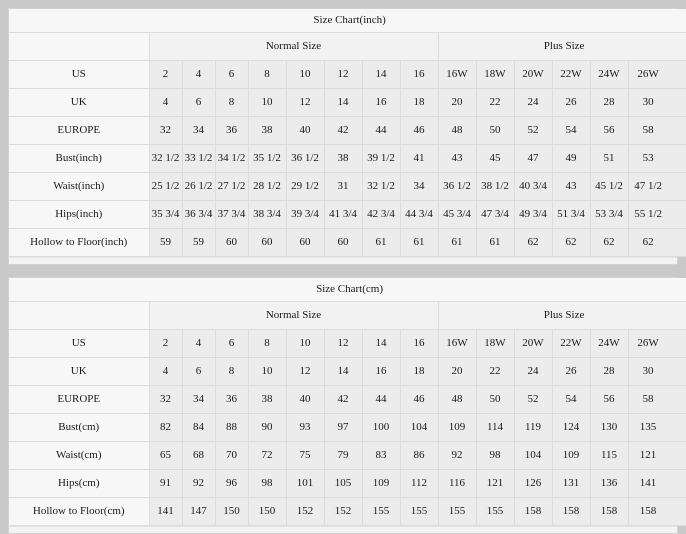 The image size is (686, 534). What do you see at coordinates (79, 456) in the screenshot?
I see `row-label-waist: Waist(cm)` at bounding box center [79, 456].